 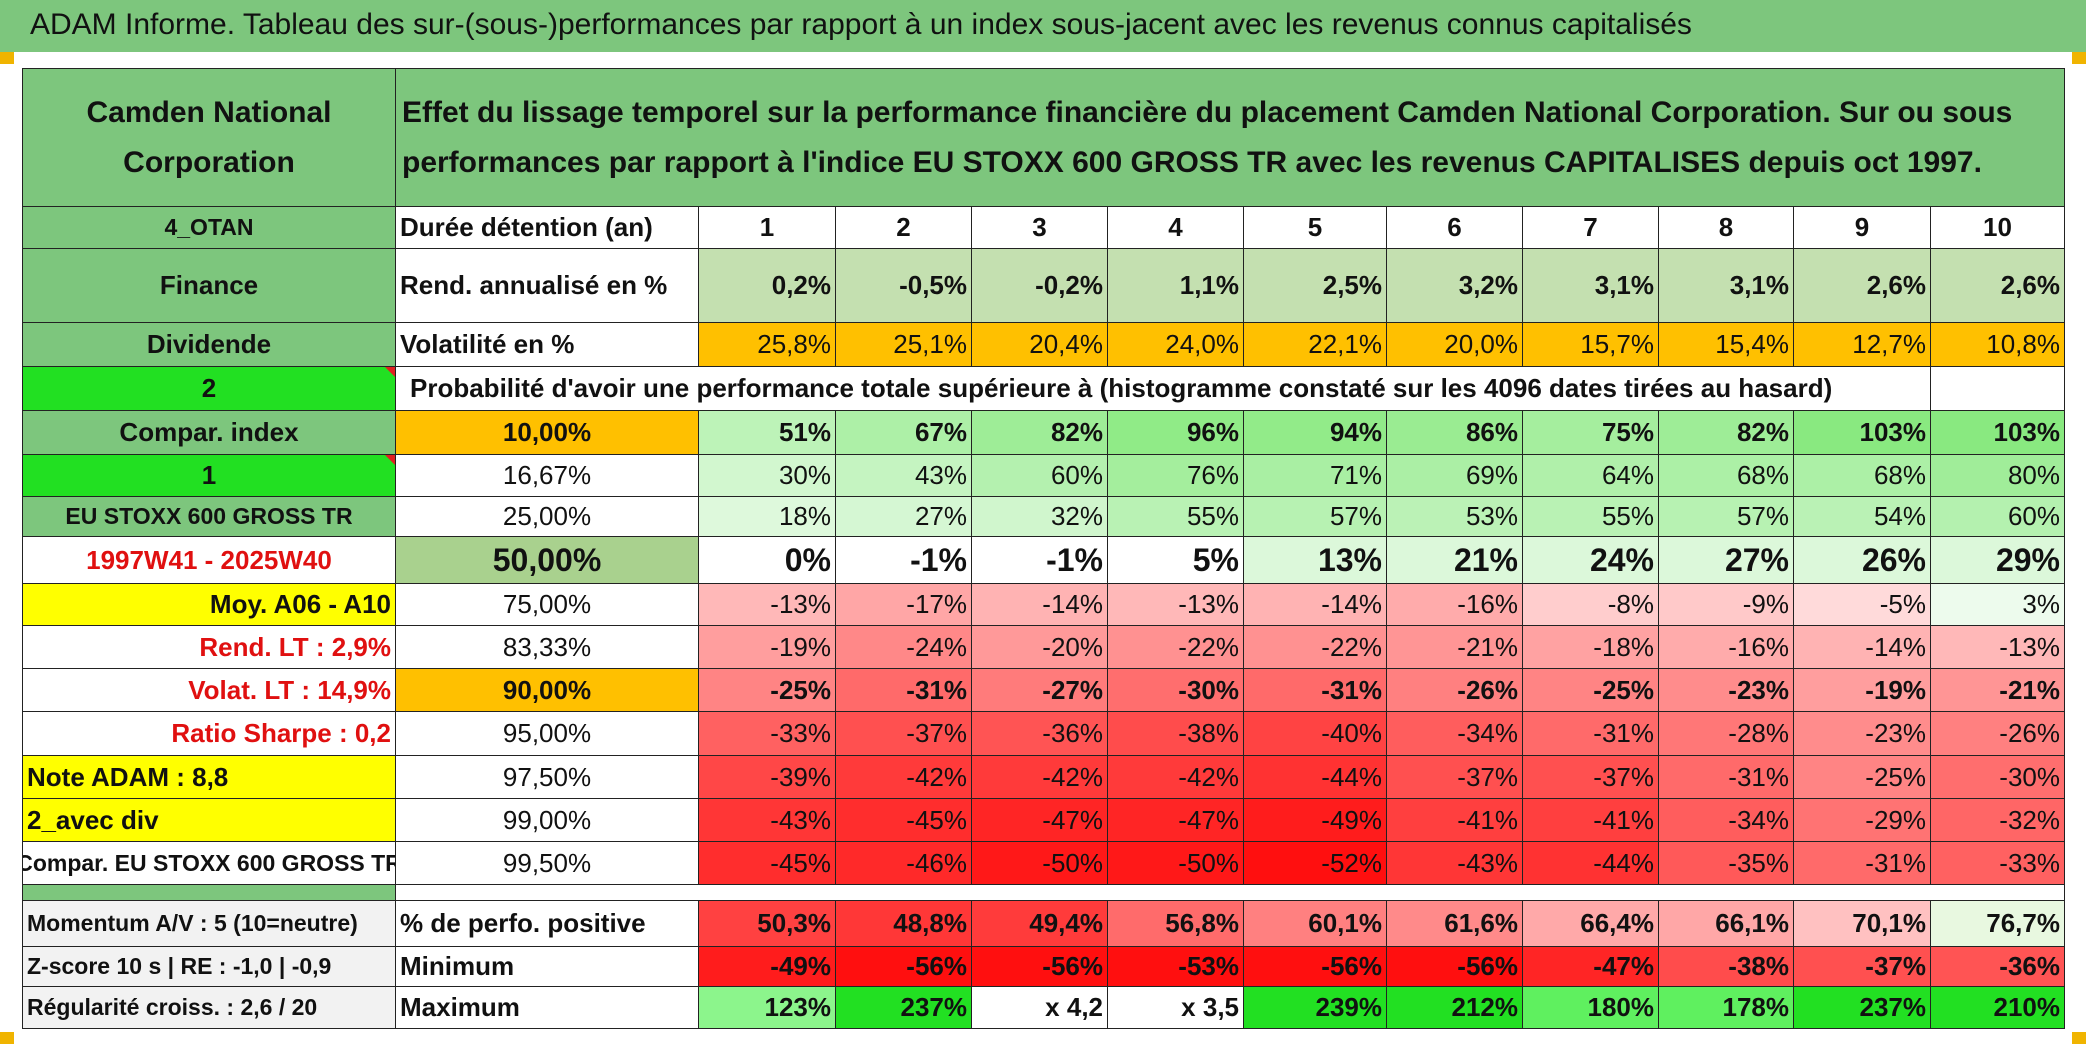 What do you see at coordinates (767, 734) in the screenshot?
I see `percentile-value: -33%` at bounding box center [767, 734].